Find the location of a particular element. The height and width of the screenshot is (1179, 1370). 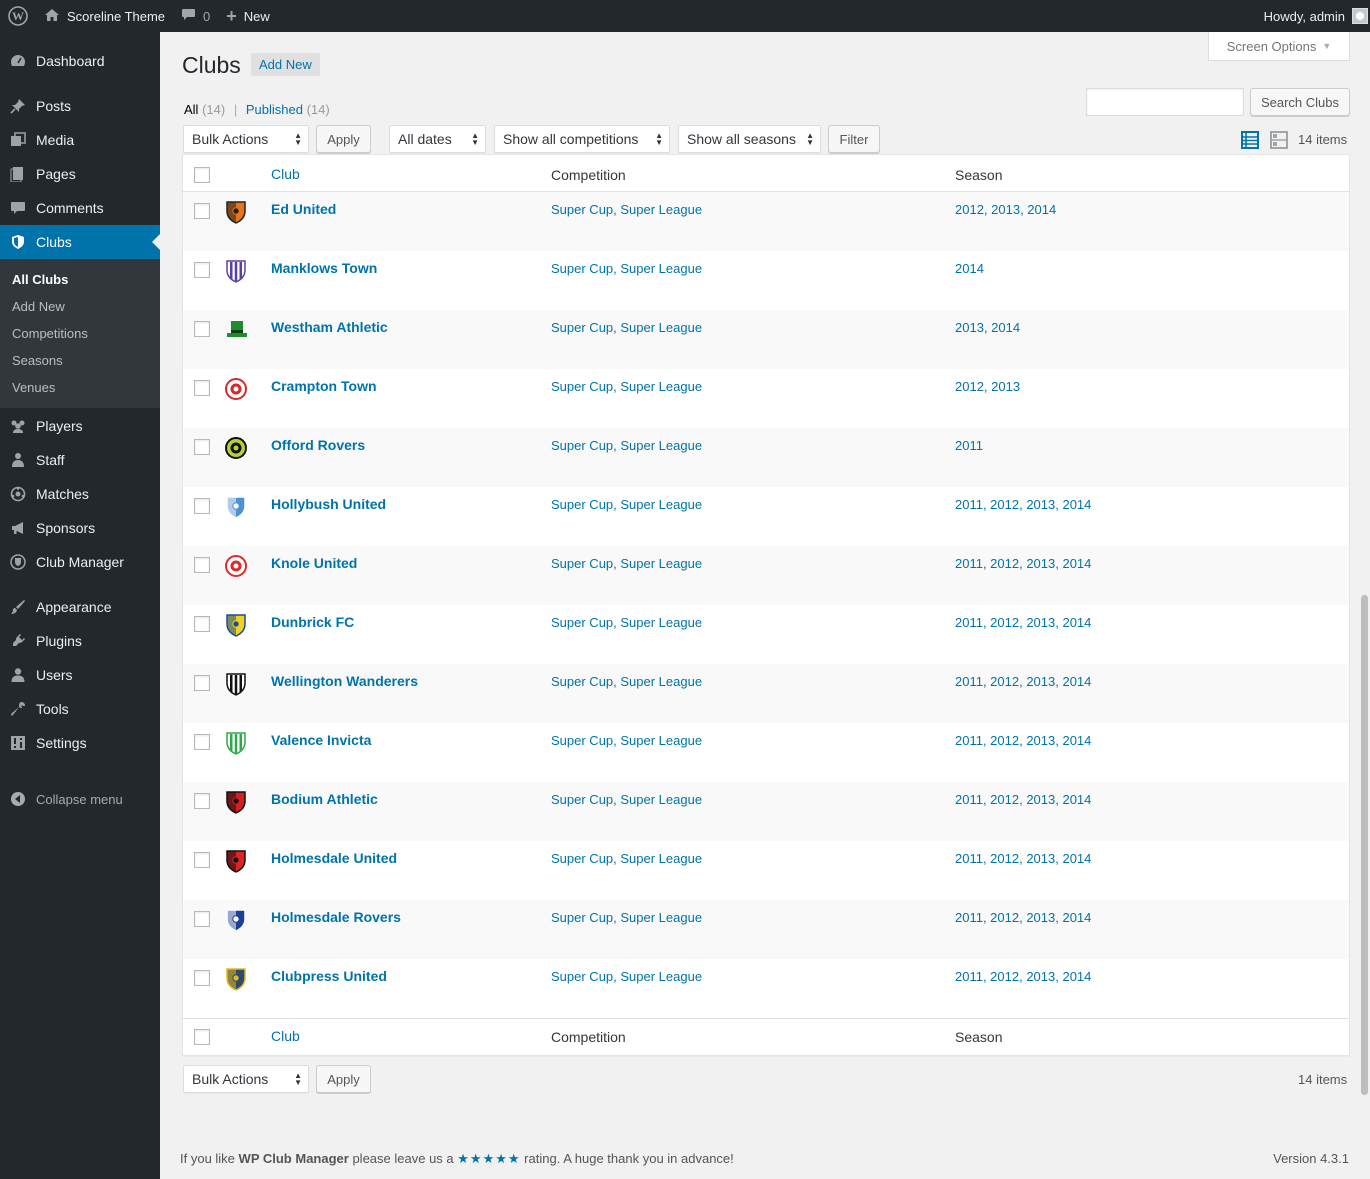

add-new-button: Add New is located at coordinates (285, 64).